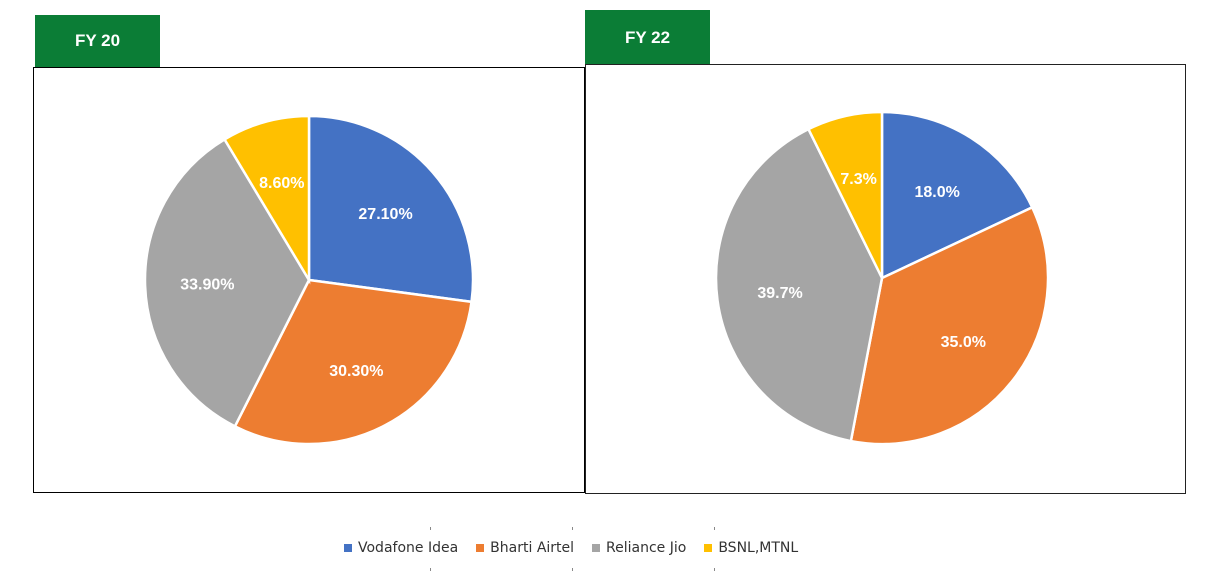  What do you see at coordinates (532, 548) in the screenshot?
I see `legend-label-airtel: Bharti Airtel` at bounding box center [532, 548].